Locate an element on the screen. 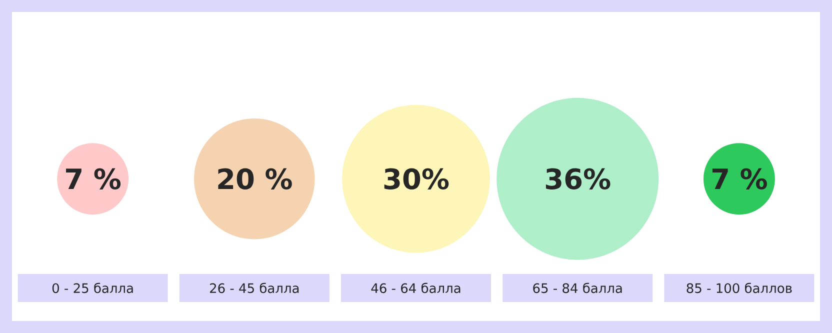 This screenshot has height=333, width=832. data-label: 20 % is located at coordinates (255, 179).